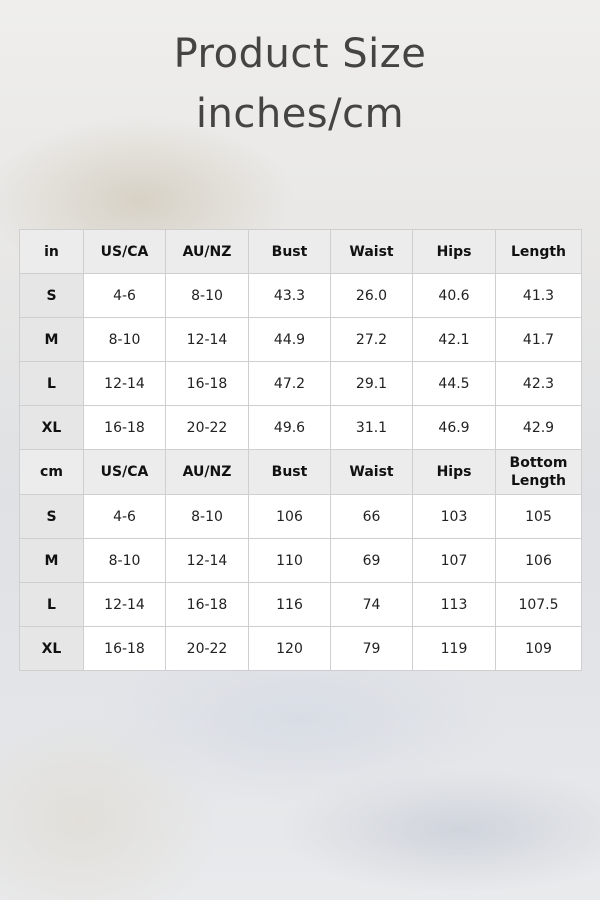 This screenshot has width=600, height=900. I want to click on table-row: XL 16-18 20-22 49.6 31.1 46.9 42.9, so click(300, 427).